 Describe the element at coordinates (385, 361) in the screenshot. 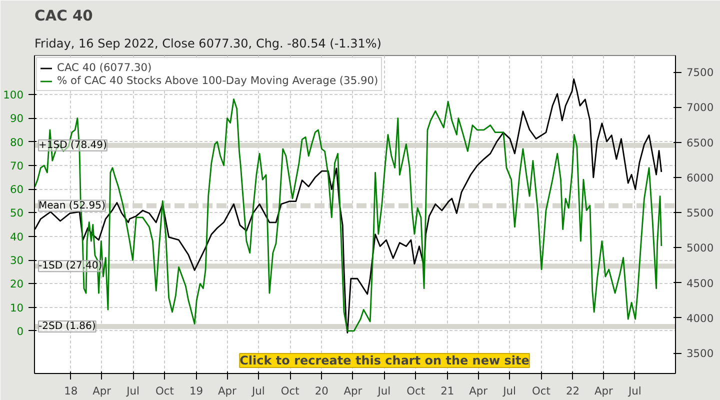

I see `annotation: Click to recreate this chart on the new site` at that location.